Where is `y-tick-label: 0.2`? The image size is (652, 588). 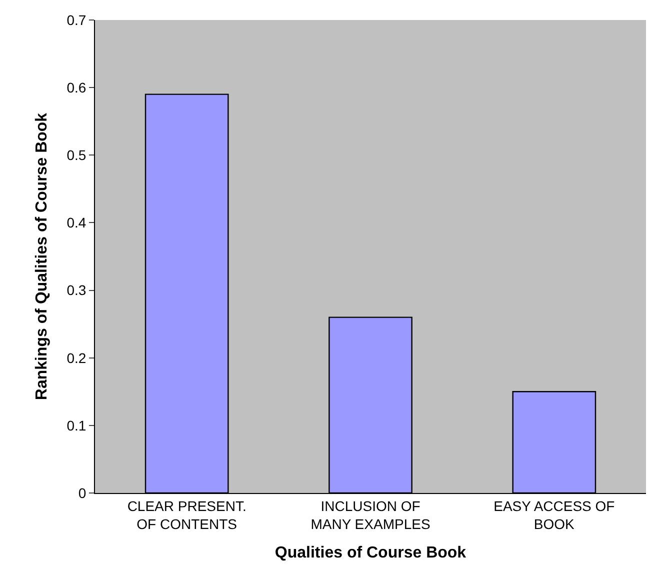
y-tick-label: 0.2 is located at coordinates (76, 358).